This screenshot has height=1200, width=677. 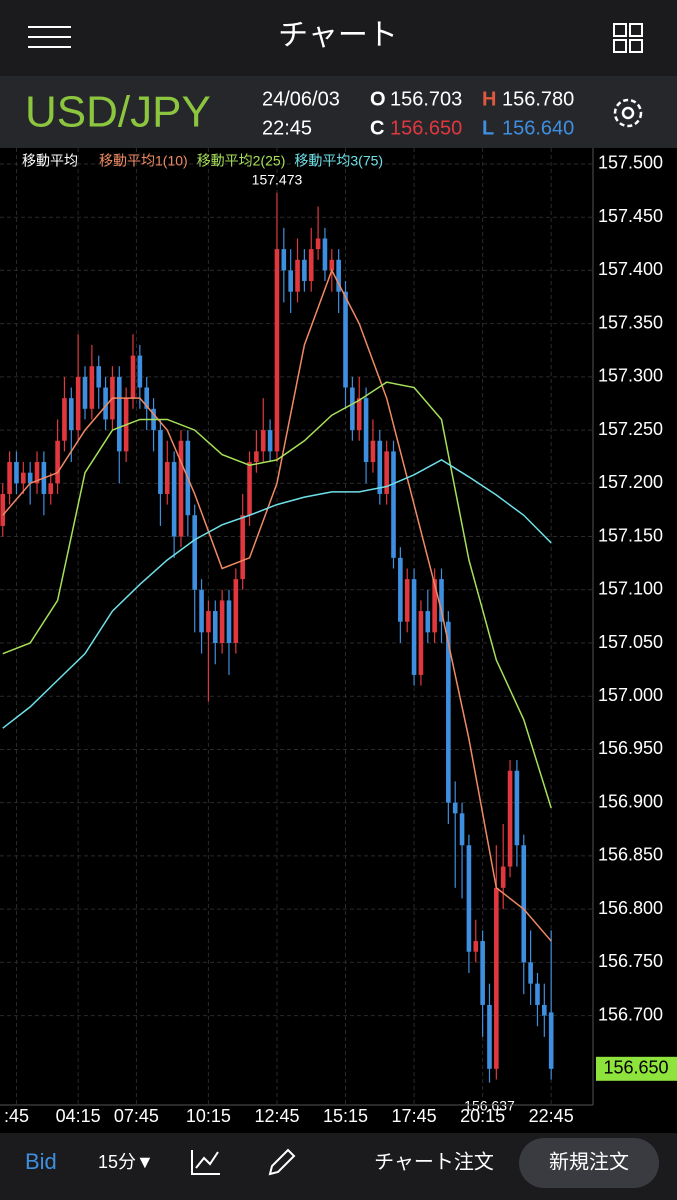 I want to click on top-bar, so click(x=338, y=38).